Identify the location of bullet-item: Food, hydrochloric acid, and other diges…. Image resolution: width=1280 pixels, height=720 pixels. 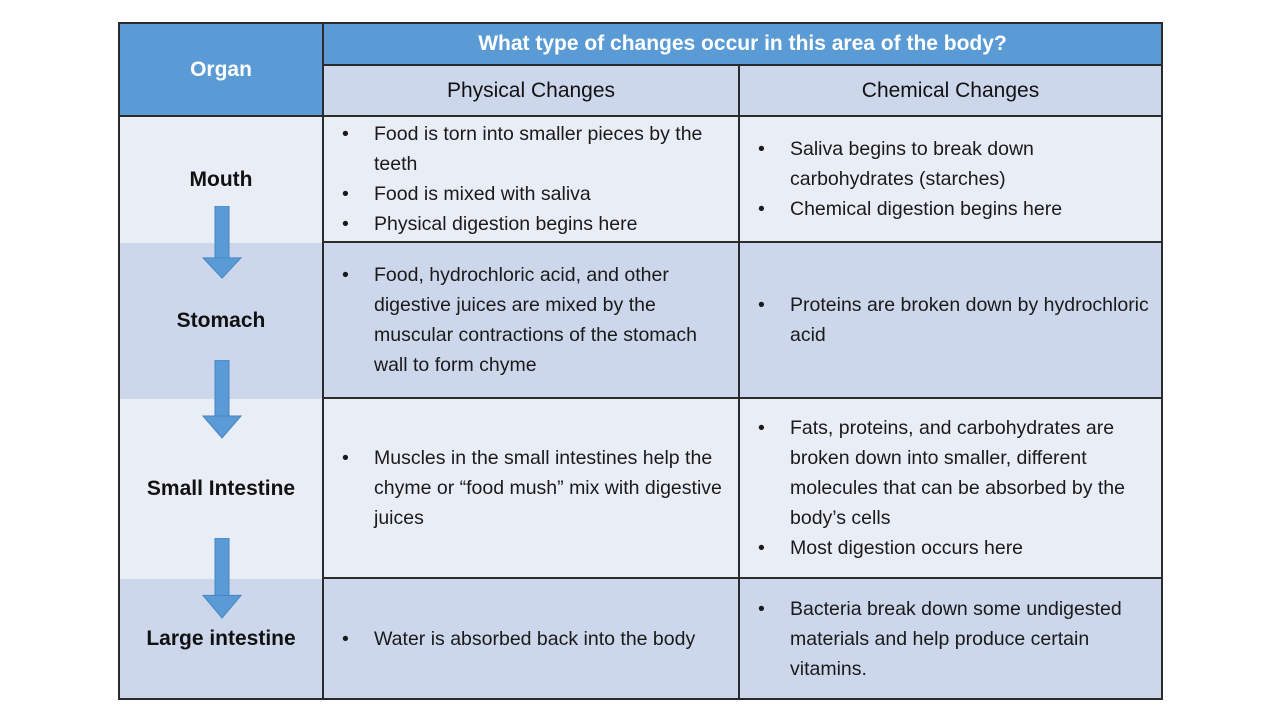
(535, 320).